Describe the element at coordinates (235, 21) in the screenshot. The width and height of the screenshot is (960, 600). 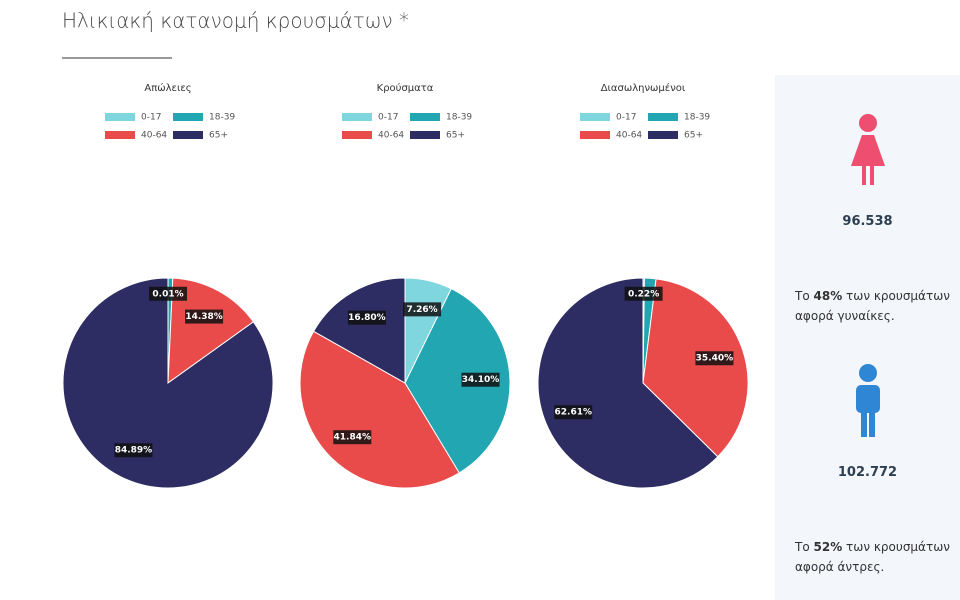
I see `page-title: Ηλικιακή κατανομή κρουσμάτων *` at that location.